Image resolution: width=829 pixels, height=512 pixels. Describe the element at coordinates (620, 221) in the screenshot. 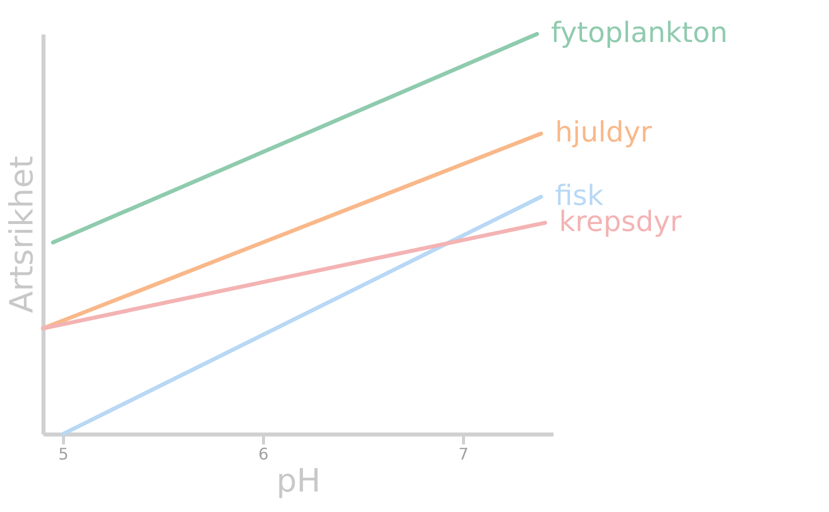

I see `series-label: krepsdyr` at that location.